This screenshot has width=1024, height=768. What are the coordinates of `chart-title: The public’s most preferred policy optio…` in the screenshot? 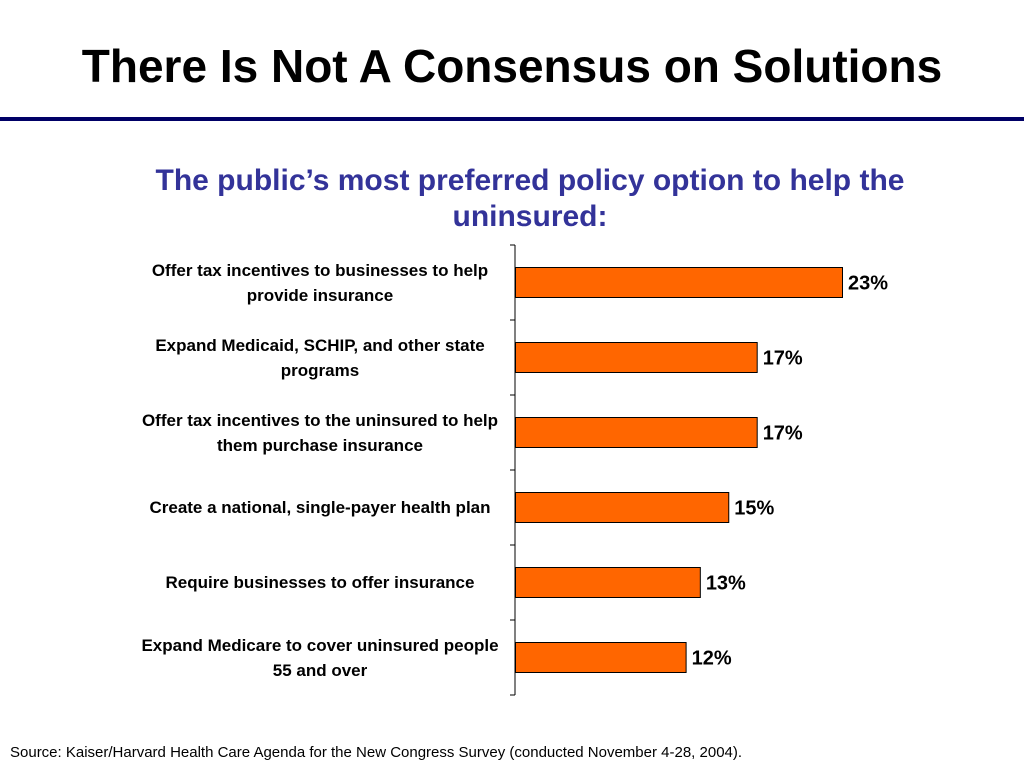 It's located at (530, 198).